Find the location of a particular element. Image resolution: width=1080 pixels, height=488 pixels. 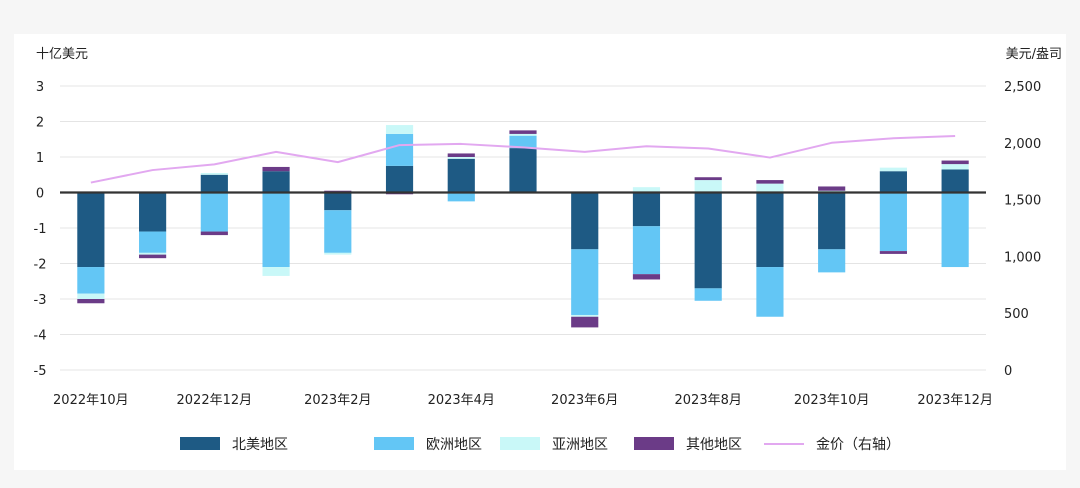

x-tick-label: 2023年8月 is located at coordinates (708, 400).